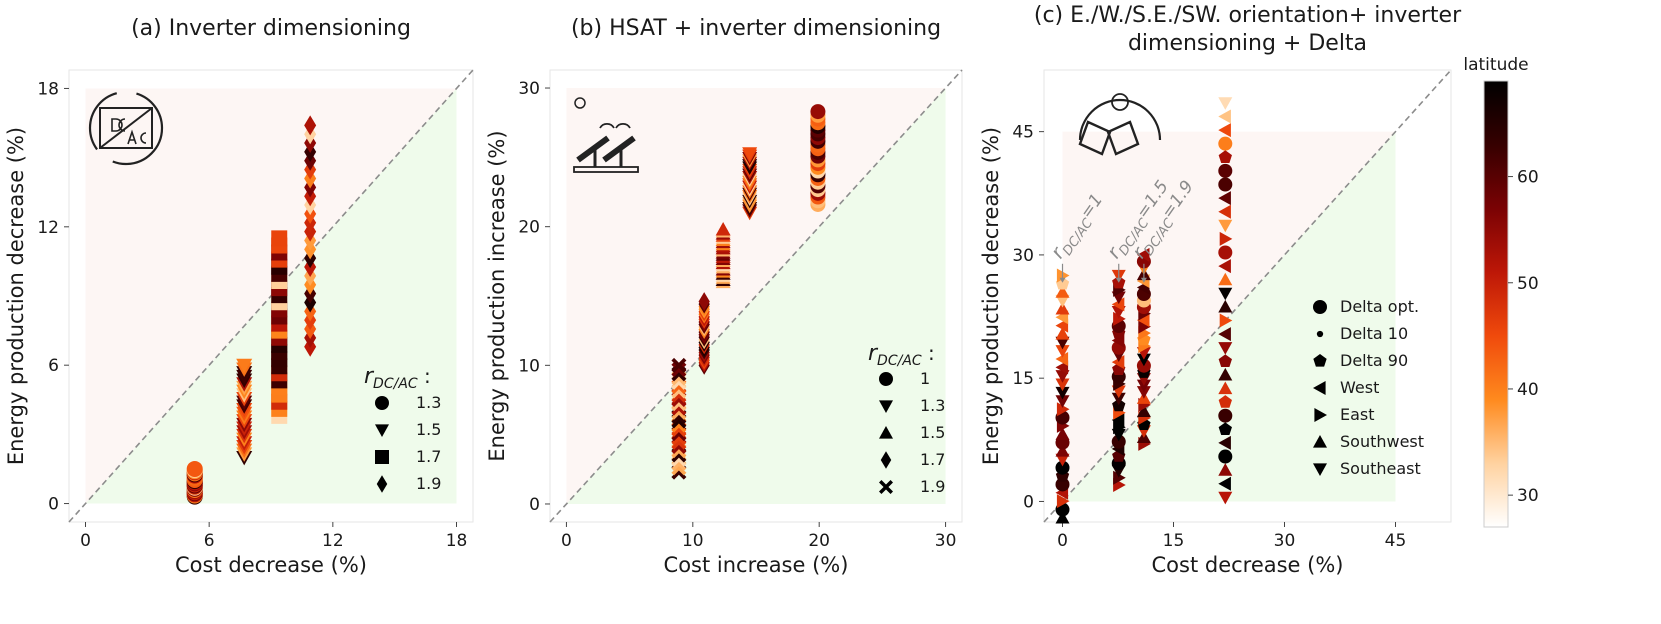 The width and height of the screenshot is (1661, 624). What do you see at coordinates (886, 379) in the screenshot?
I see `legend-marker-circle` at bounding box center [886, 379].